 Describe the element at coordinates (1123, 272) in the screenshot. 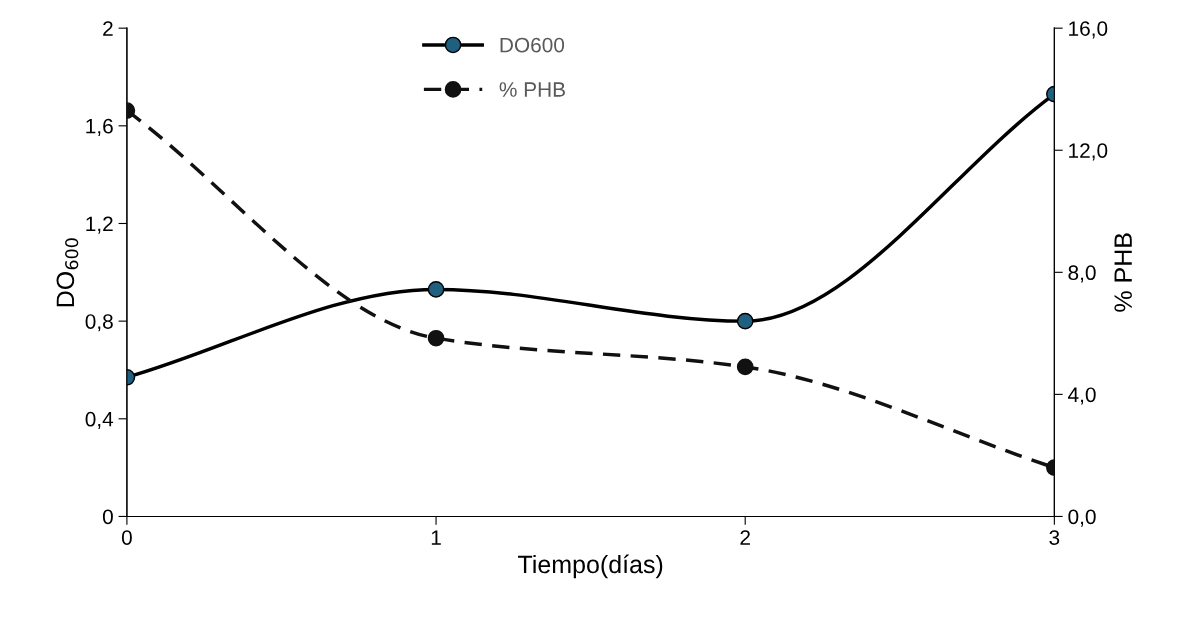

I see `y2-axis-title: % PHB` at that location.